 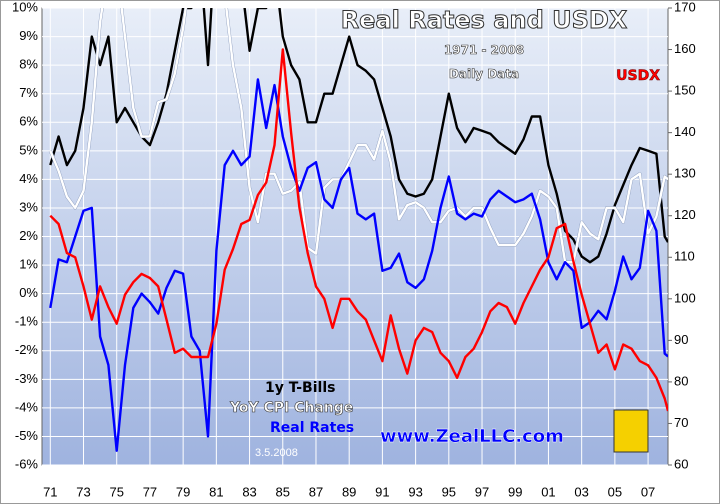 I want to click on y2-tick-label: 150, so click(x=685, y=90).